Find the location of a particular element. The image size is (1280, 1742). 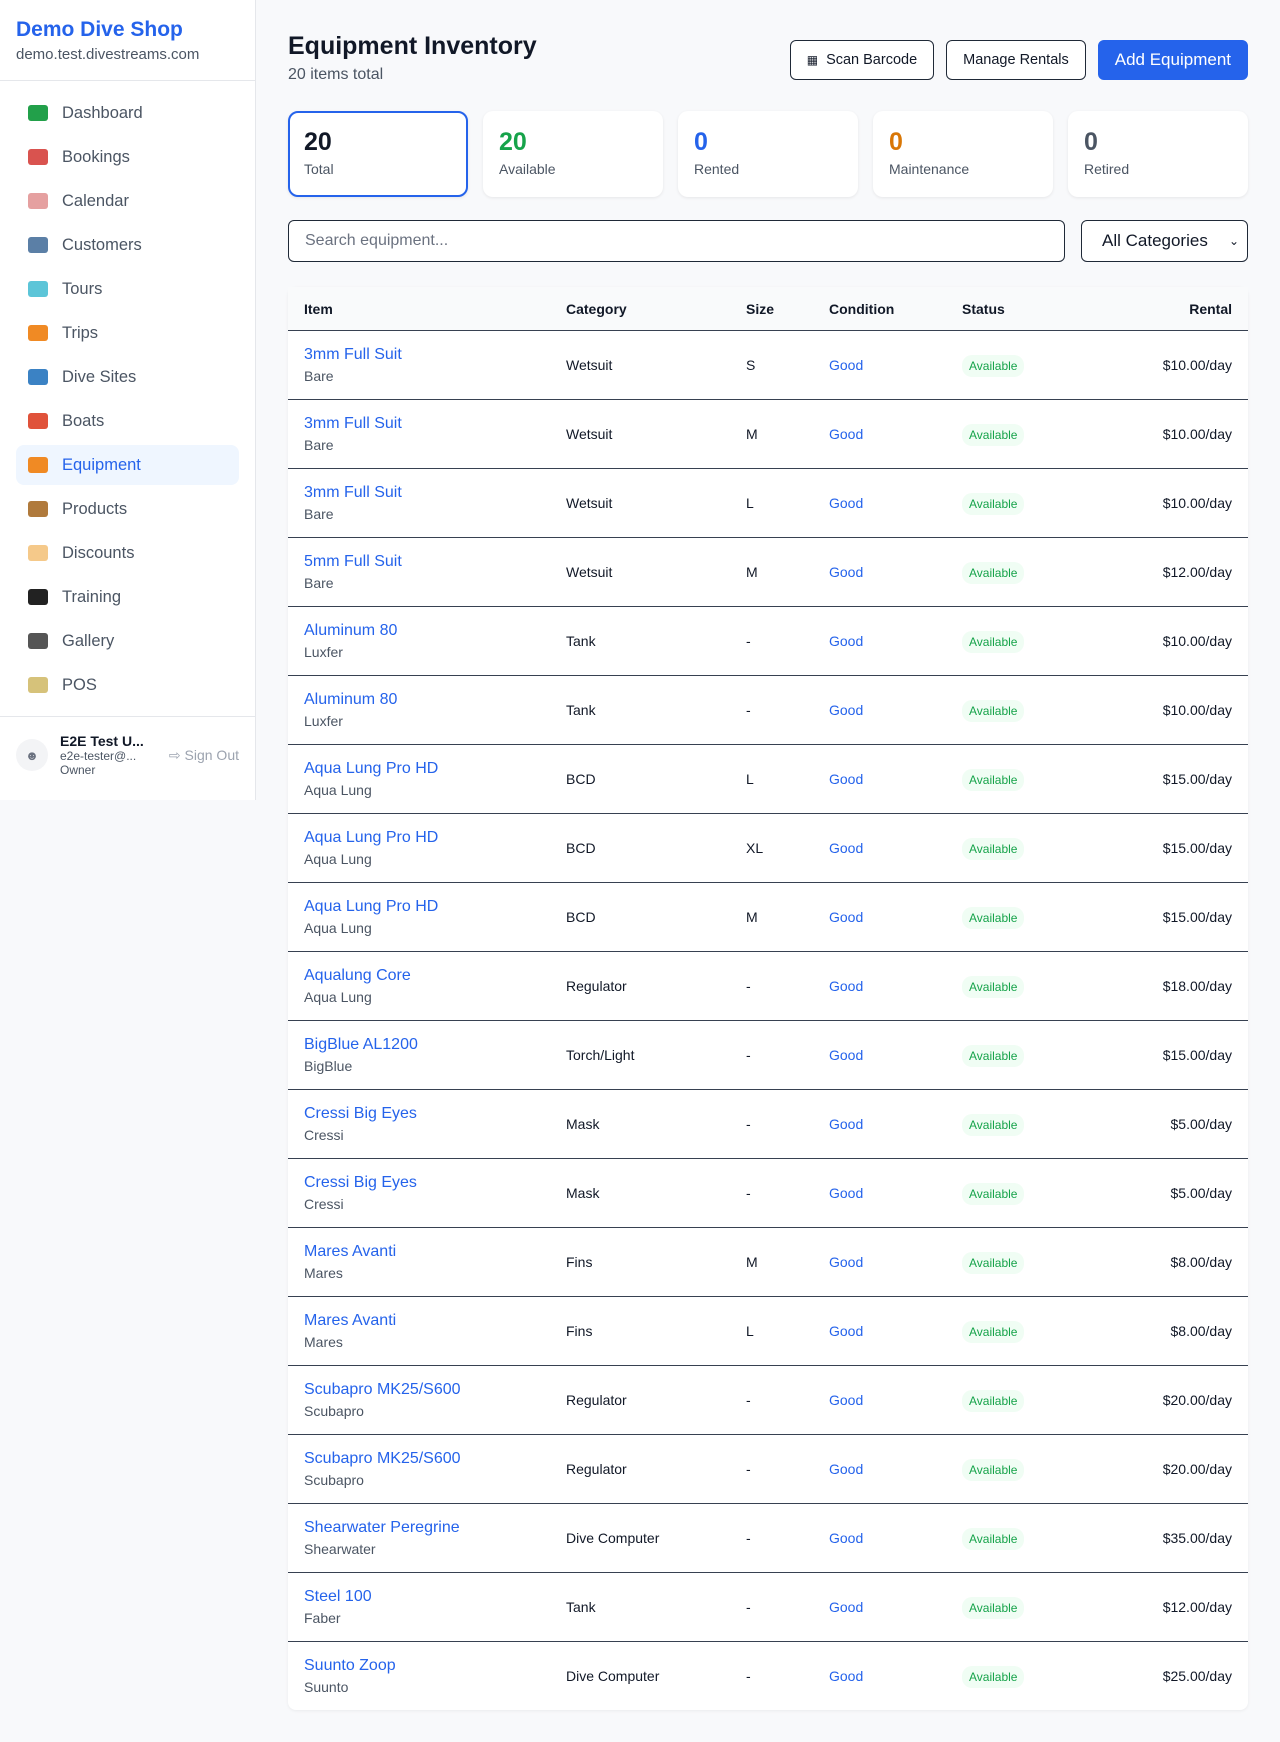

sidebar-item-equipment: Equipment is located at coordinates (127, 465).